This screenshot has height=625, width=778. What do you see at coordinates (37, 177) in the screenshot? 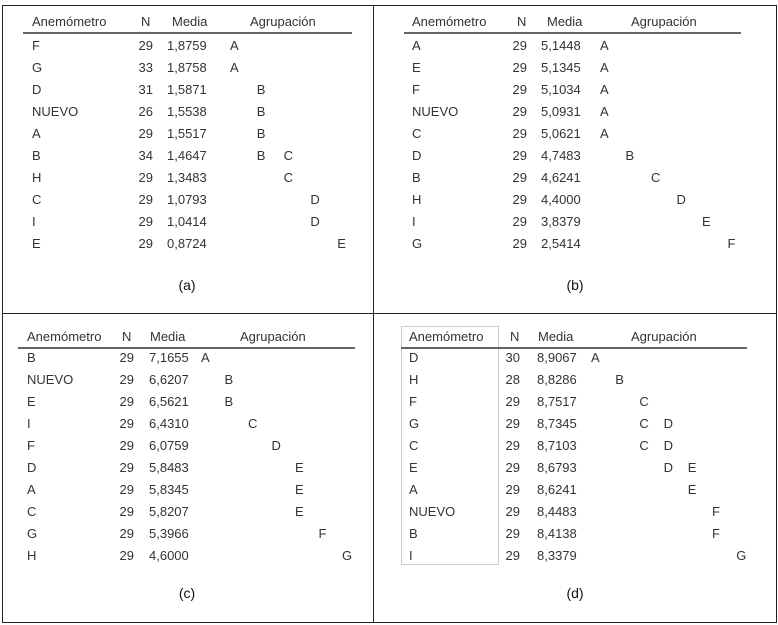
I see `row-name: H` at bounding box center [37, 177].